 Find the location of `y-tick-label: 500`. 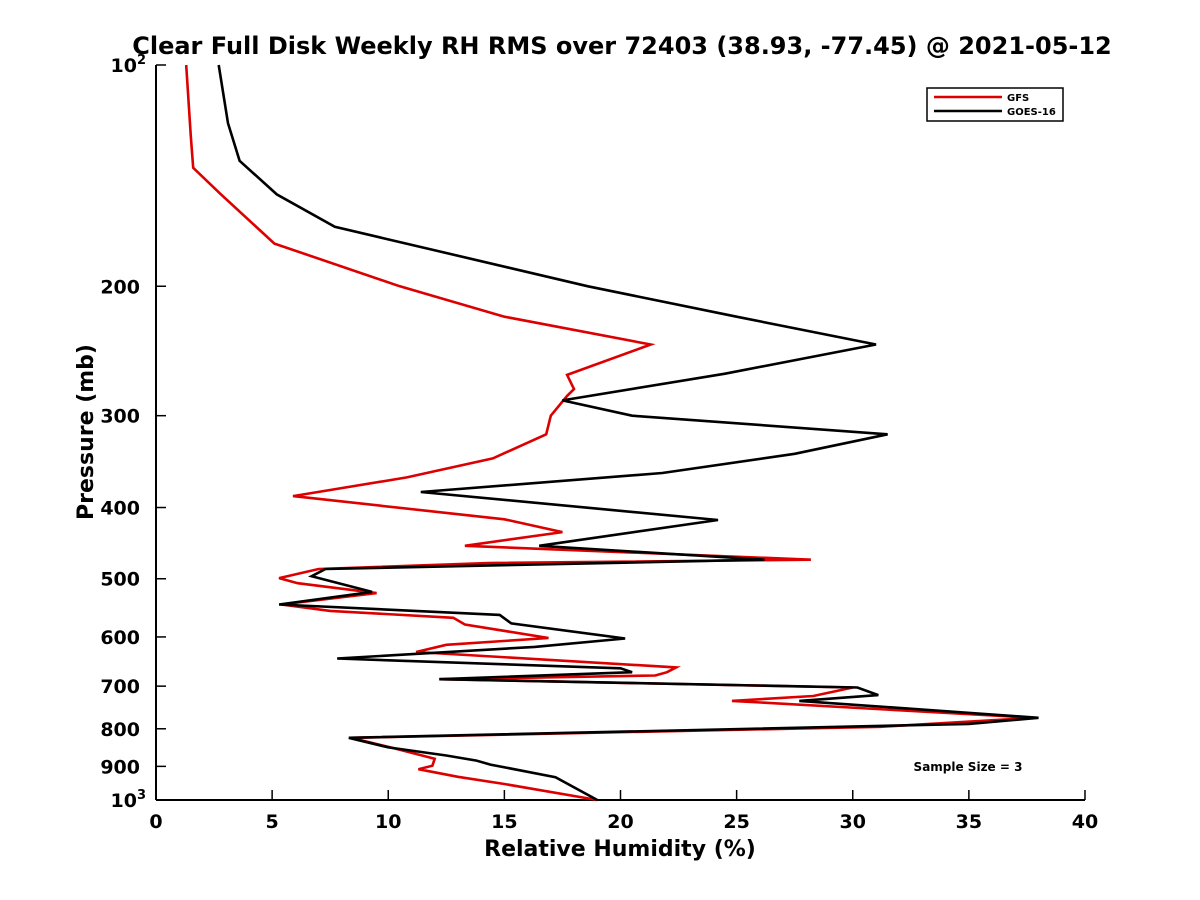

y-tick-label: 500 is located at coordinates (120, 580).